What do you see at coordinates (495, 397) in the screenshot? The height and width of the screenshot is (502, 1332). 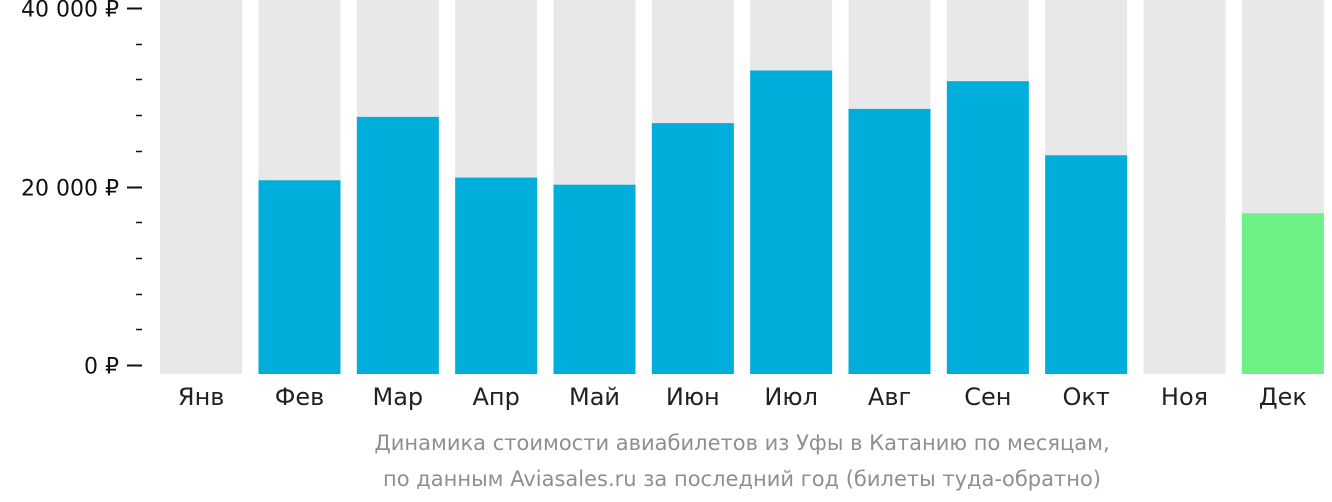 I see `x-tick-label: Апр` at bounding box center [495, 397].